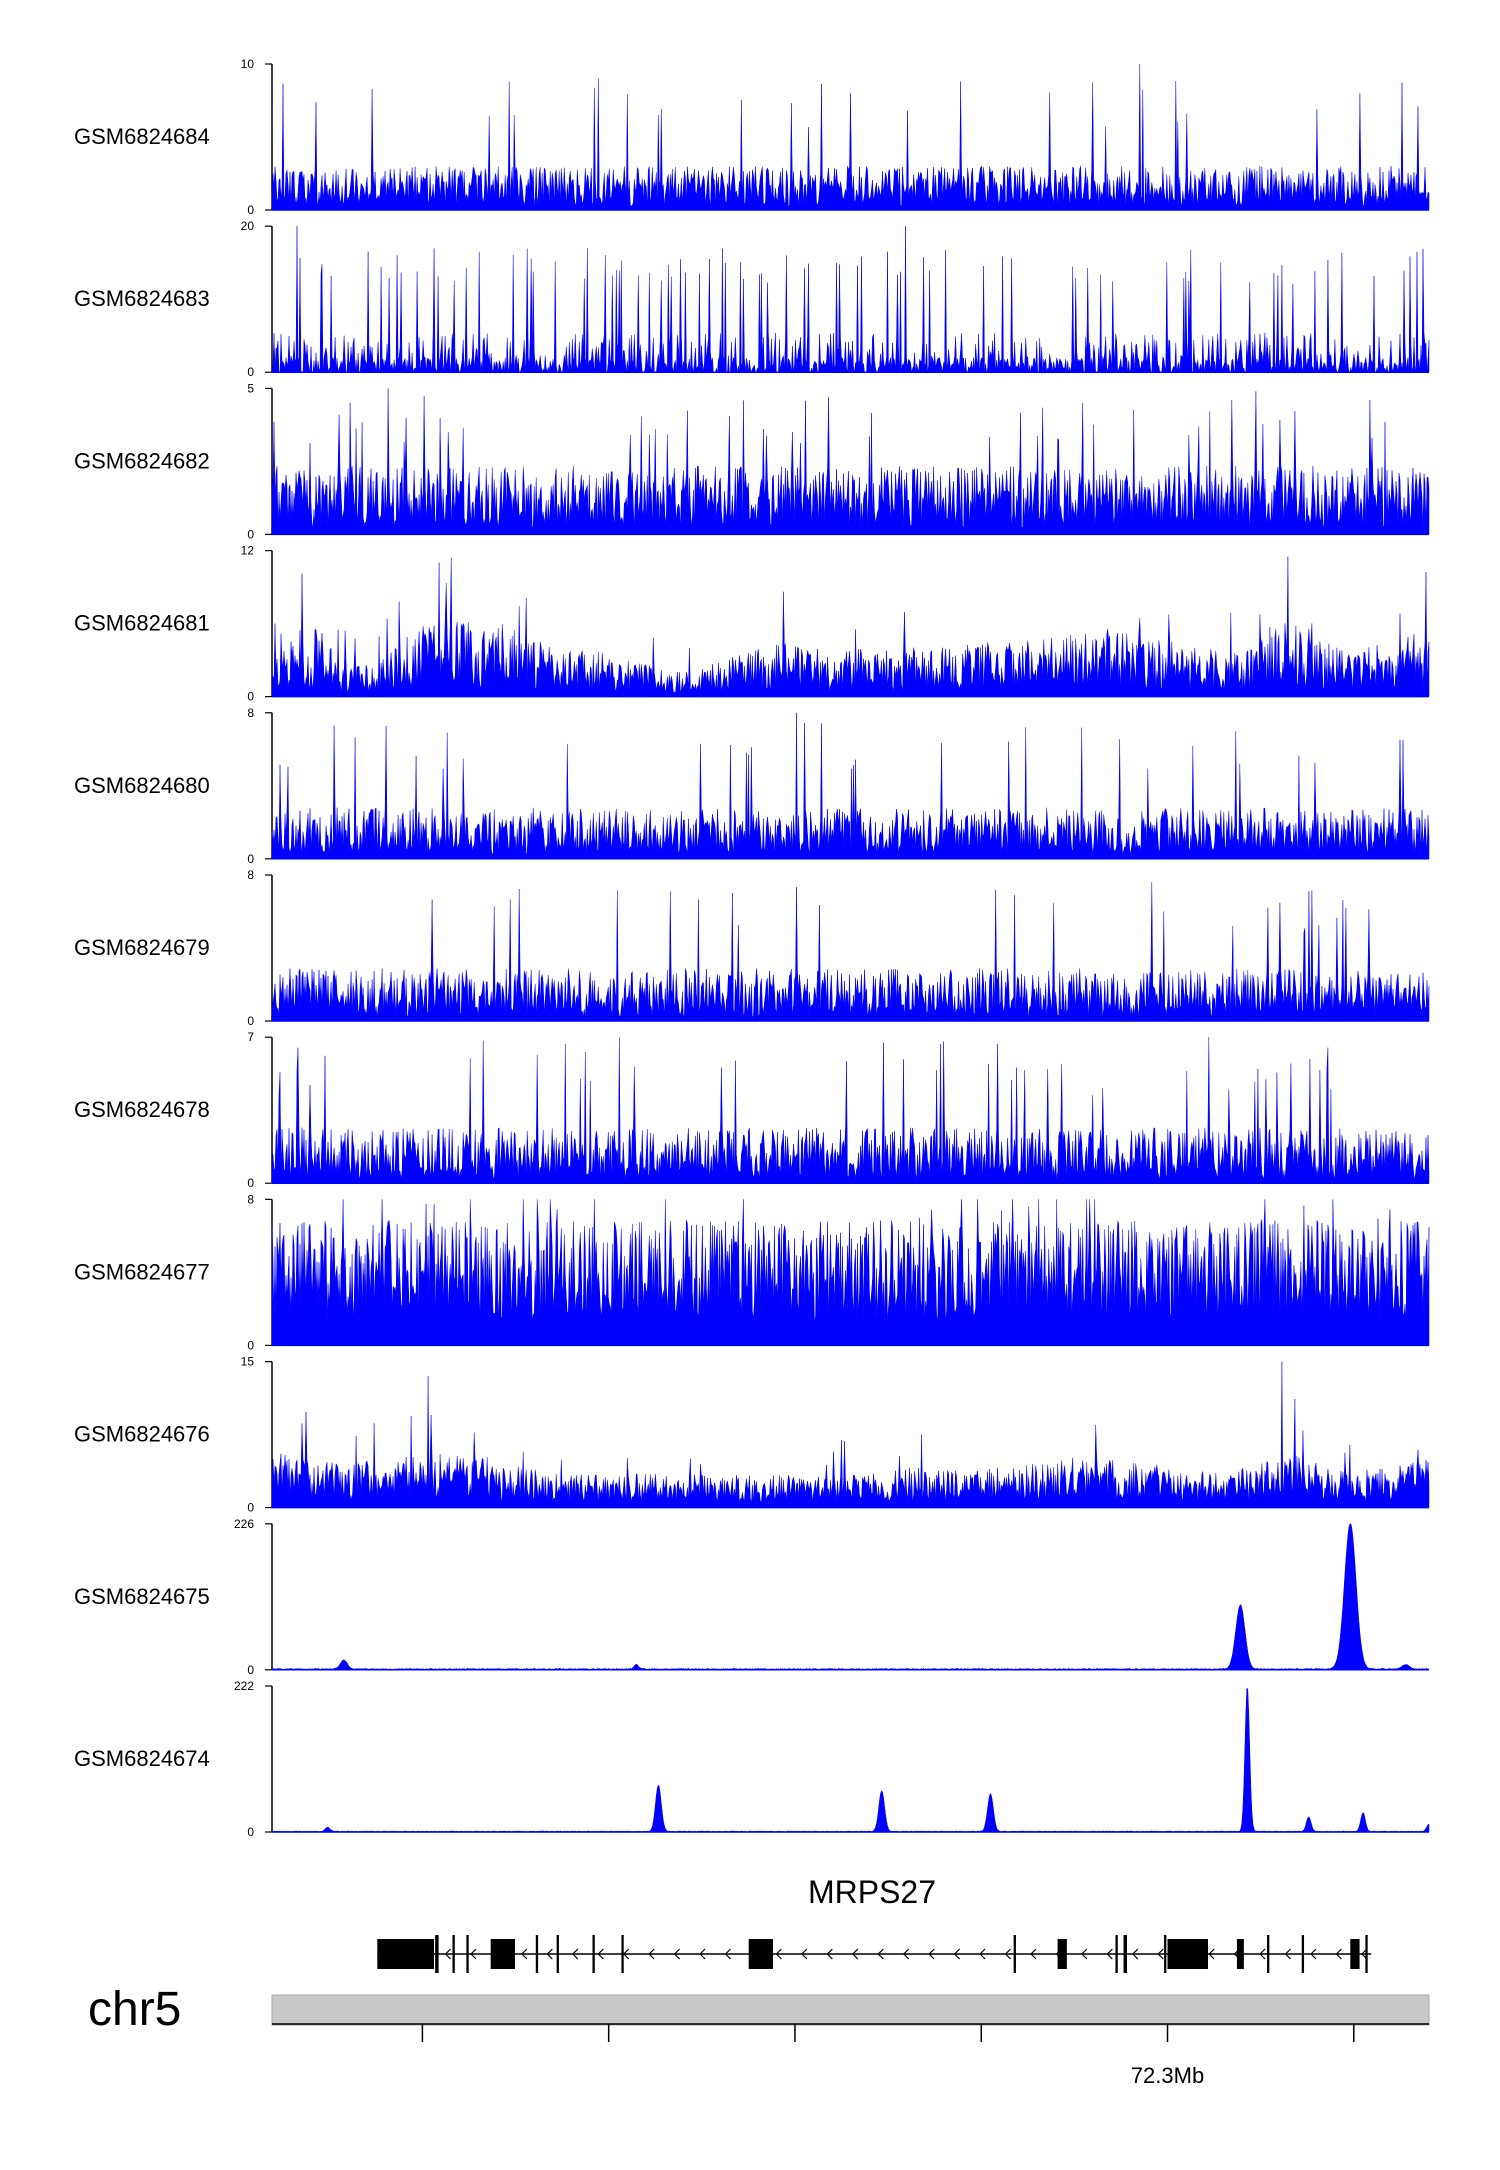  I want to click on track-GSM6824682: GSM6824682 5 0, so click(752, 461).